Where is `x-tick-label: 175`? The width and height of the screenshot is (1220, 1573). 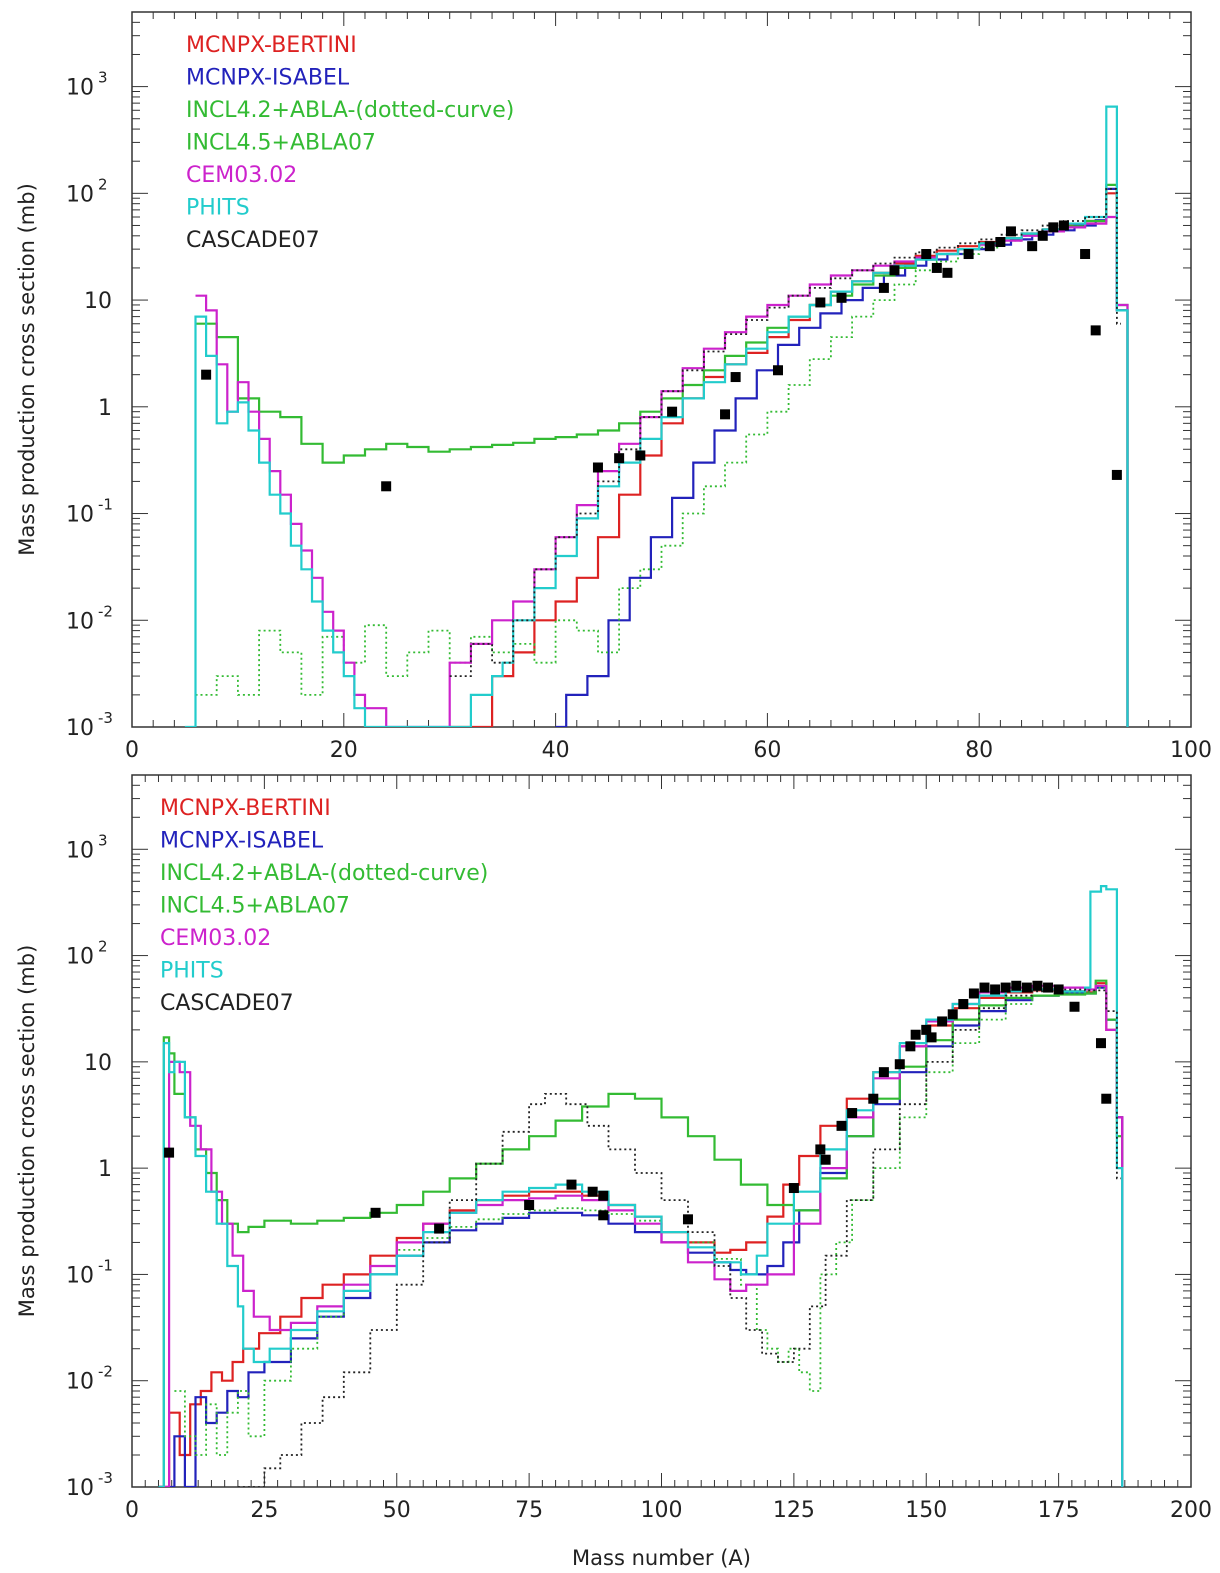 x-tick-label: 175 is located at coordinates (1059, 1510).